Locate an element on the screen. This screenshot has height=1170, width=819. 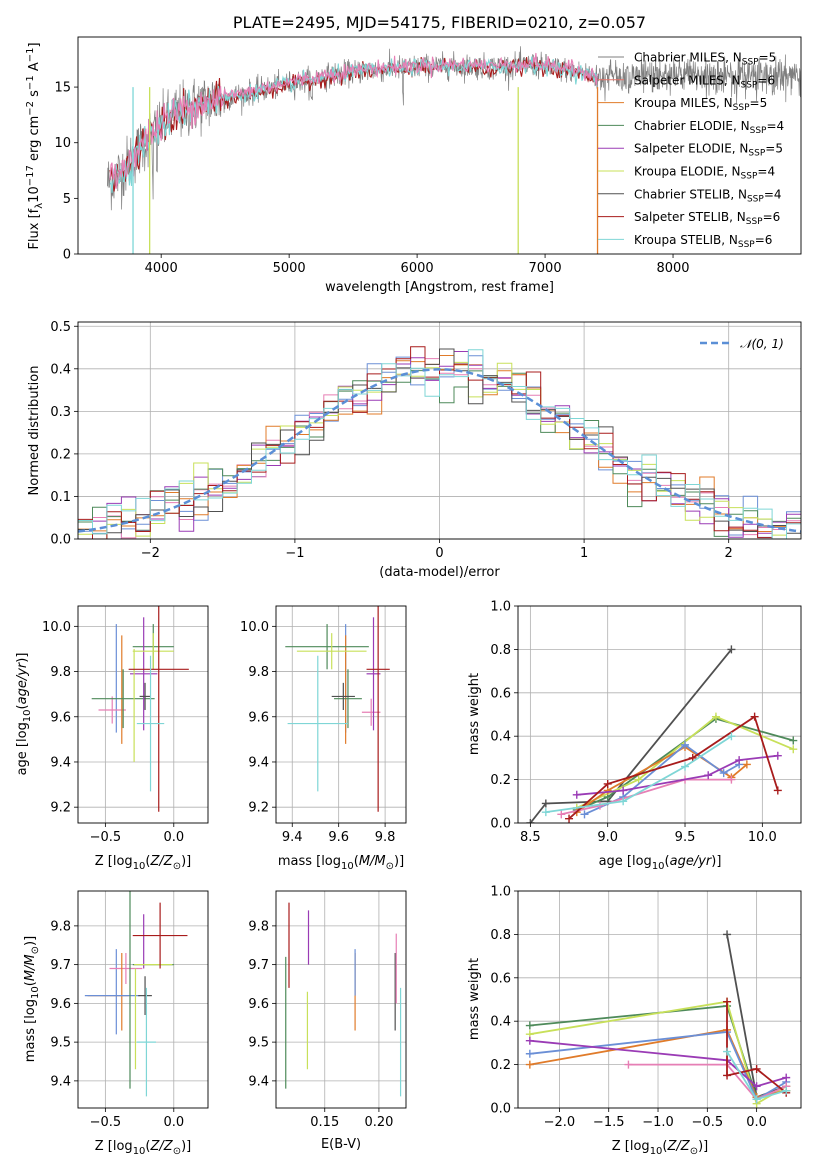
legend-label: Chabrier ELODIE, NSSP=4 is located at coordinates (709, 127).